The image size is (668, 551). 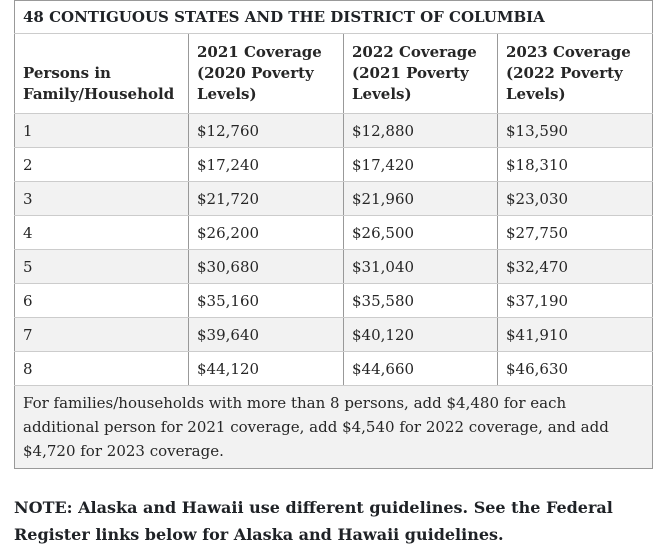 What do you see at coordinates (101, 368) in the screenshot?
I see `persons-cell: 8` at bounding box center [101, 368].